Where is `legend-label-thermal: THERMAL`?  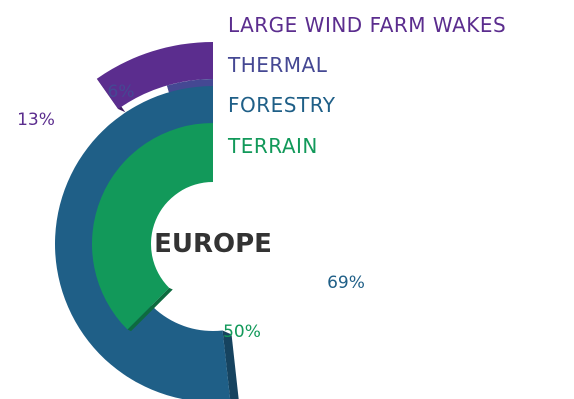 legend-label-thermal: THERMAL is located at coordinates (277, 65).